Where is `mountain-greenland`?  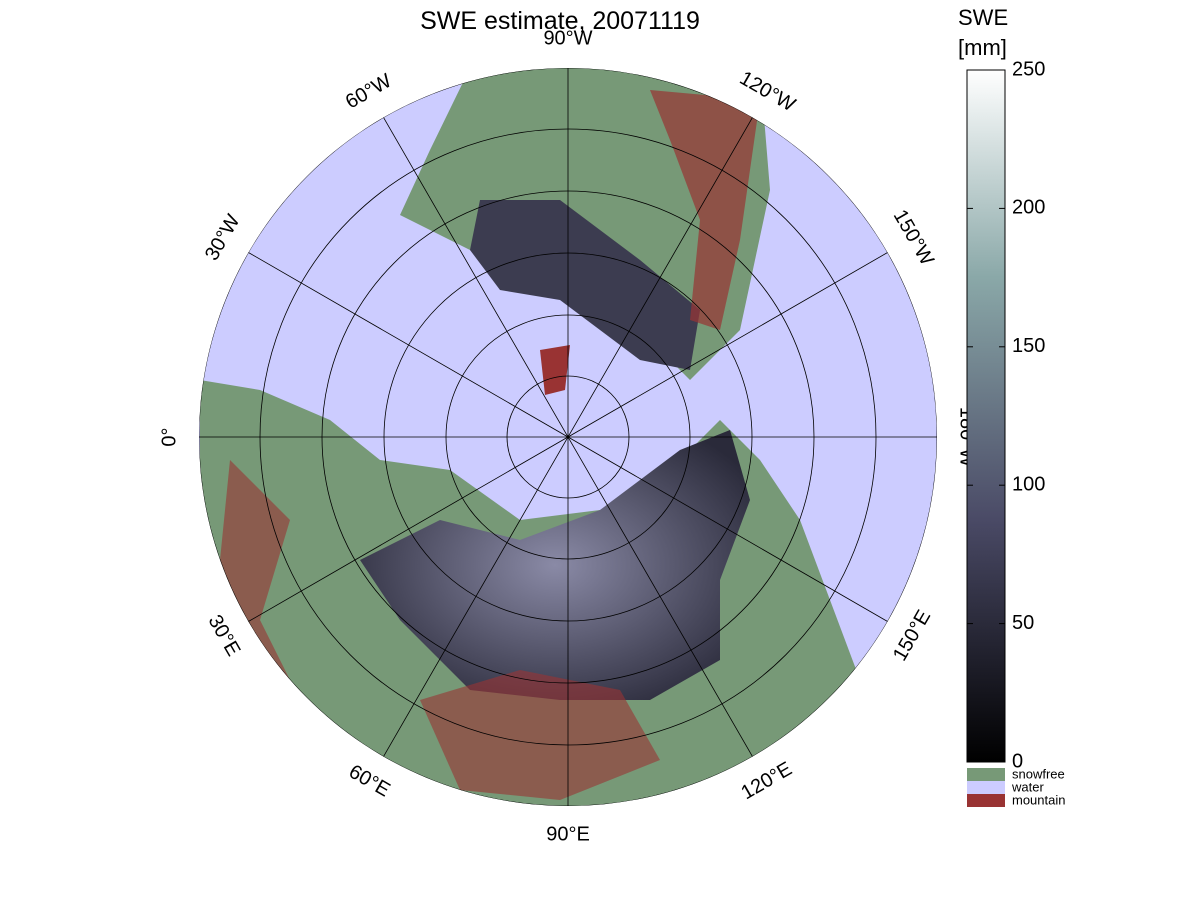 mountain-greenland is located at coordinates (555, 370).